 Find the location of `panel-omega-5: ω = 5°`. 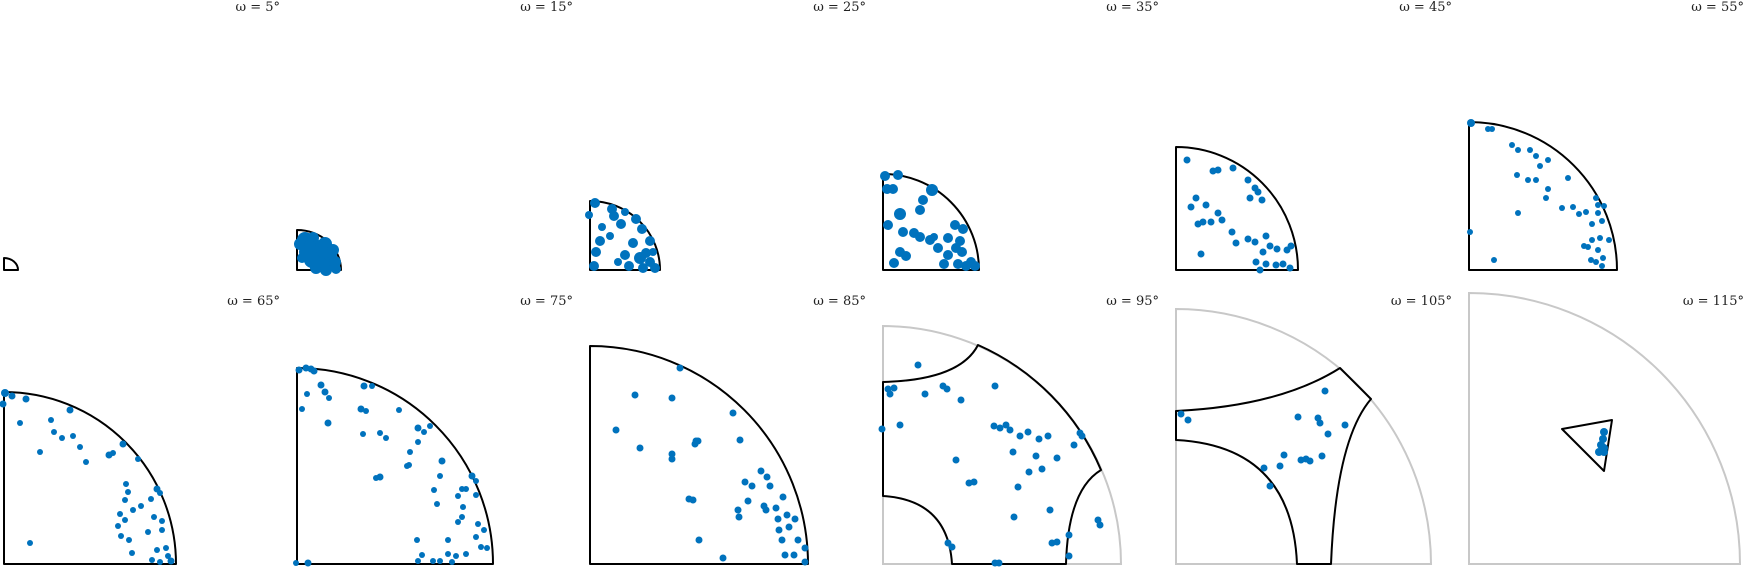

panel-omega-5: ω = 5° is located at coordinates (141, 135).